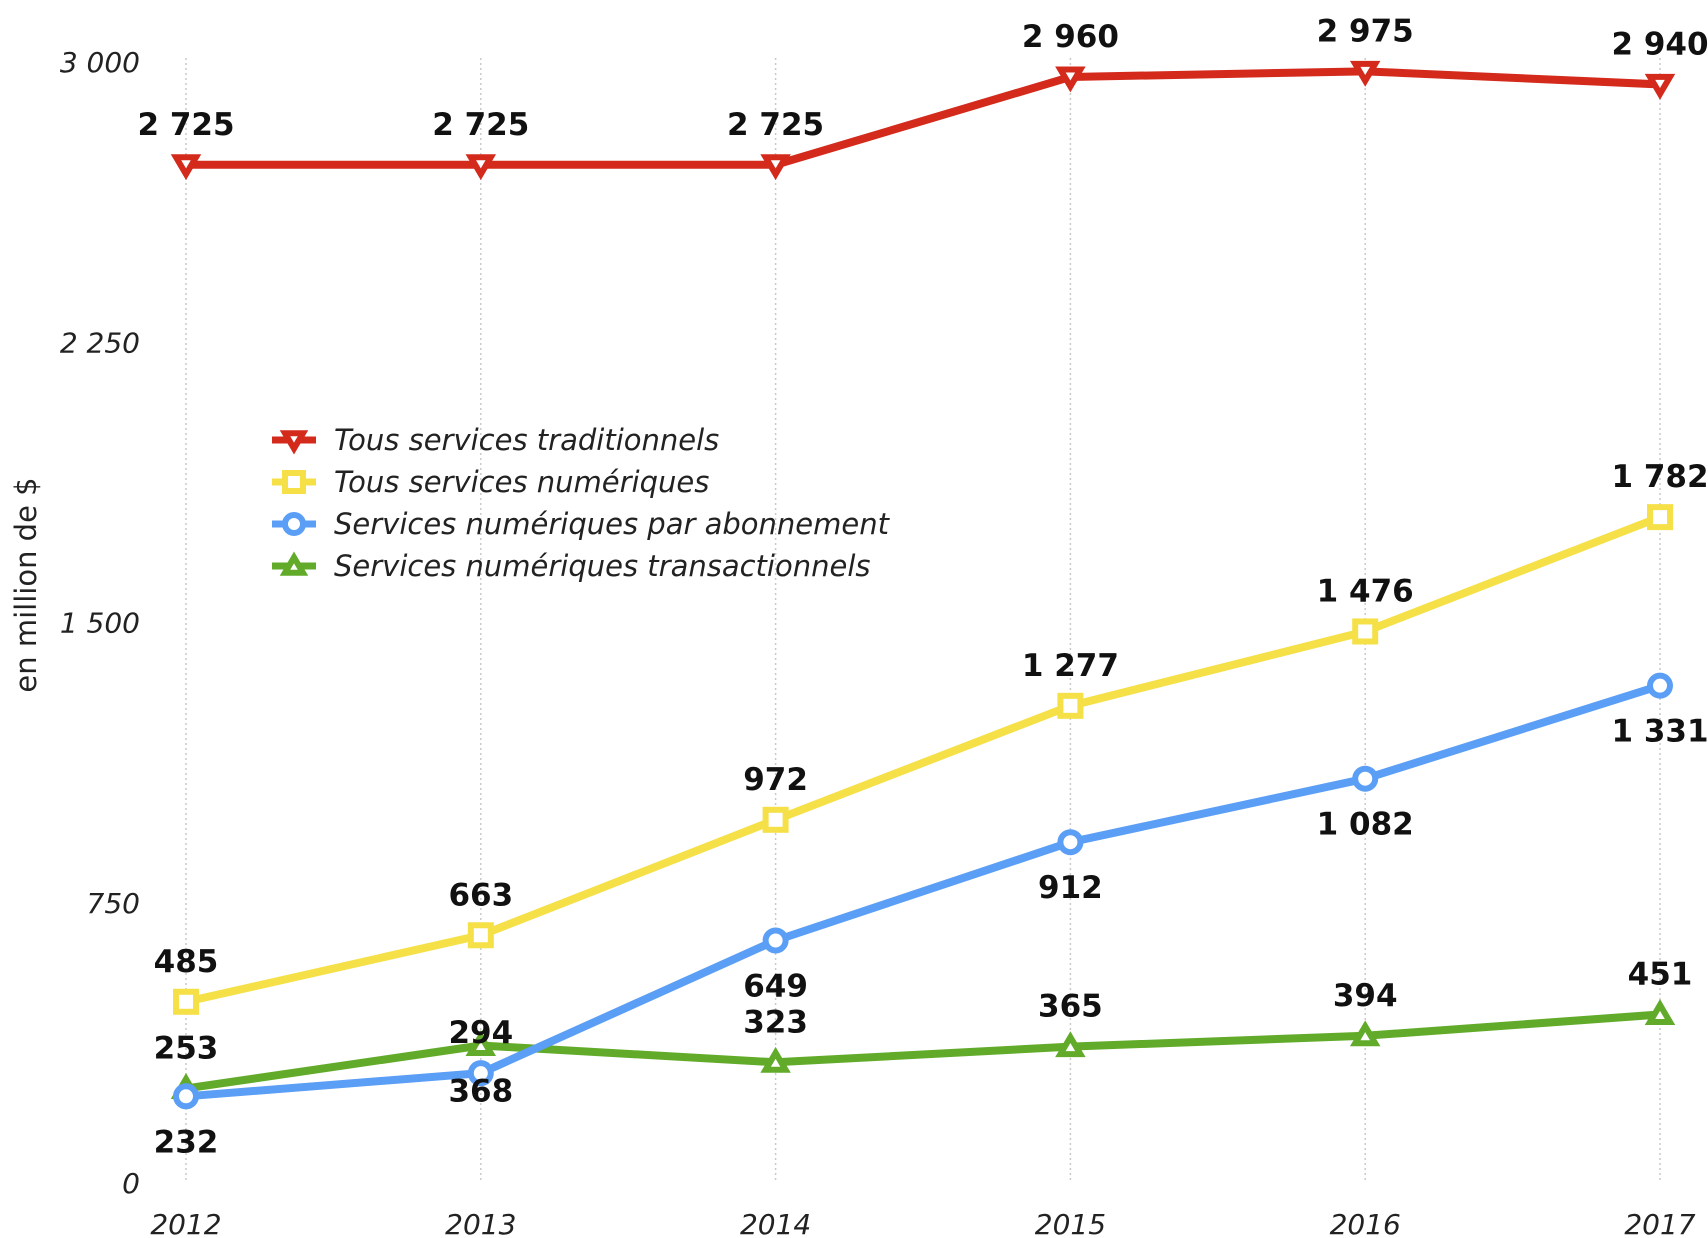 The height and width of the screenshot is (1238, 1708). I want to click on data-label: 294, so click(480, 1033).